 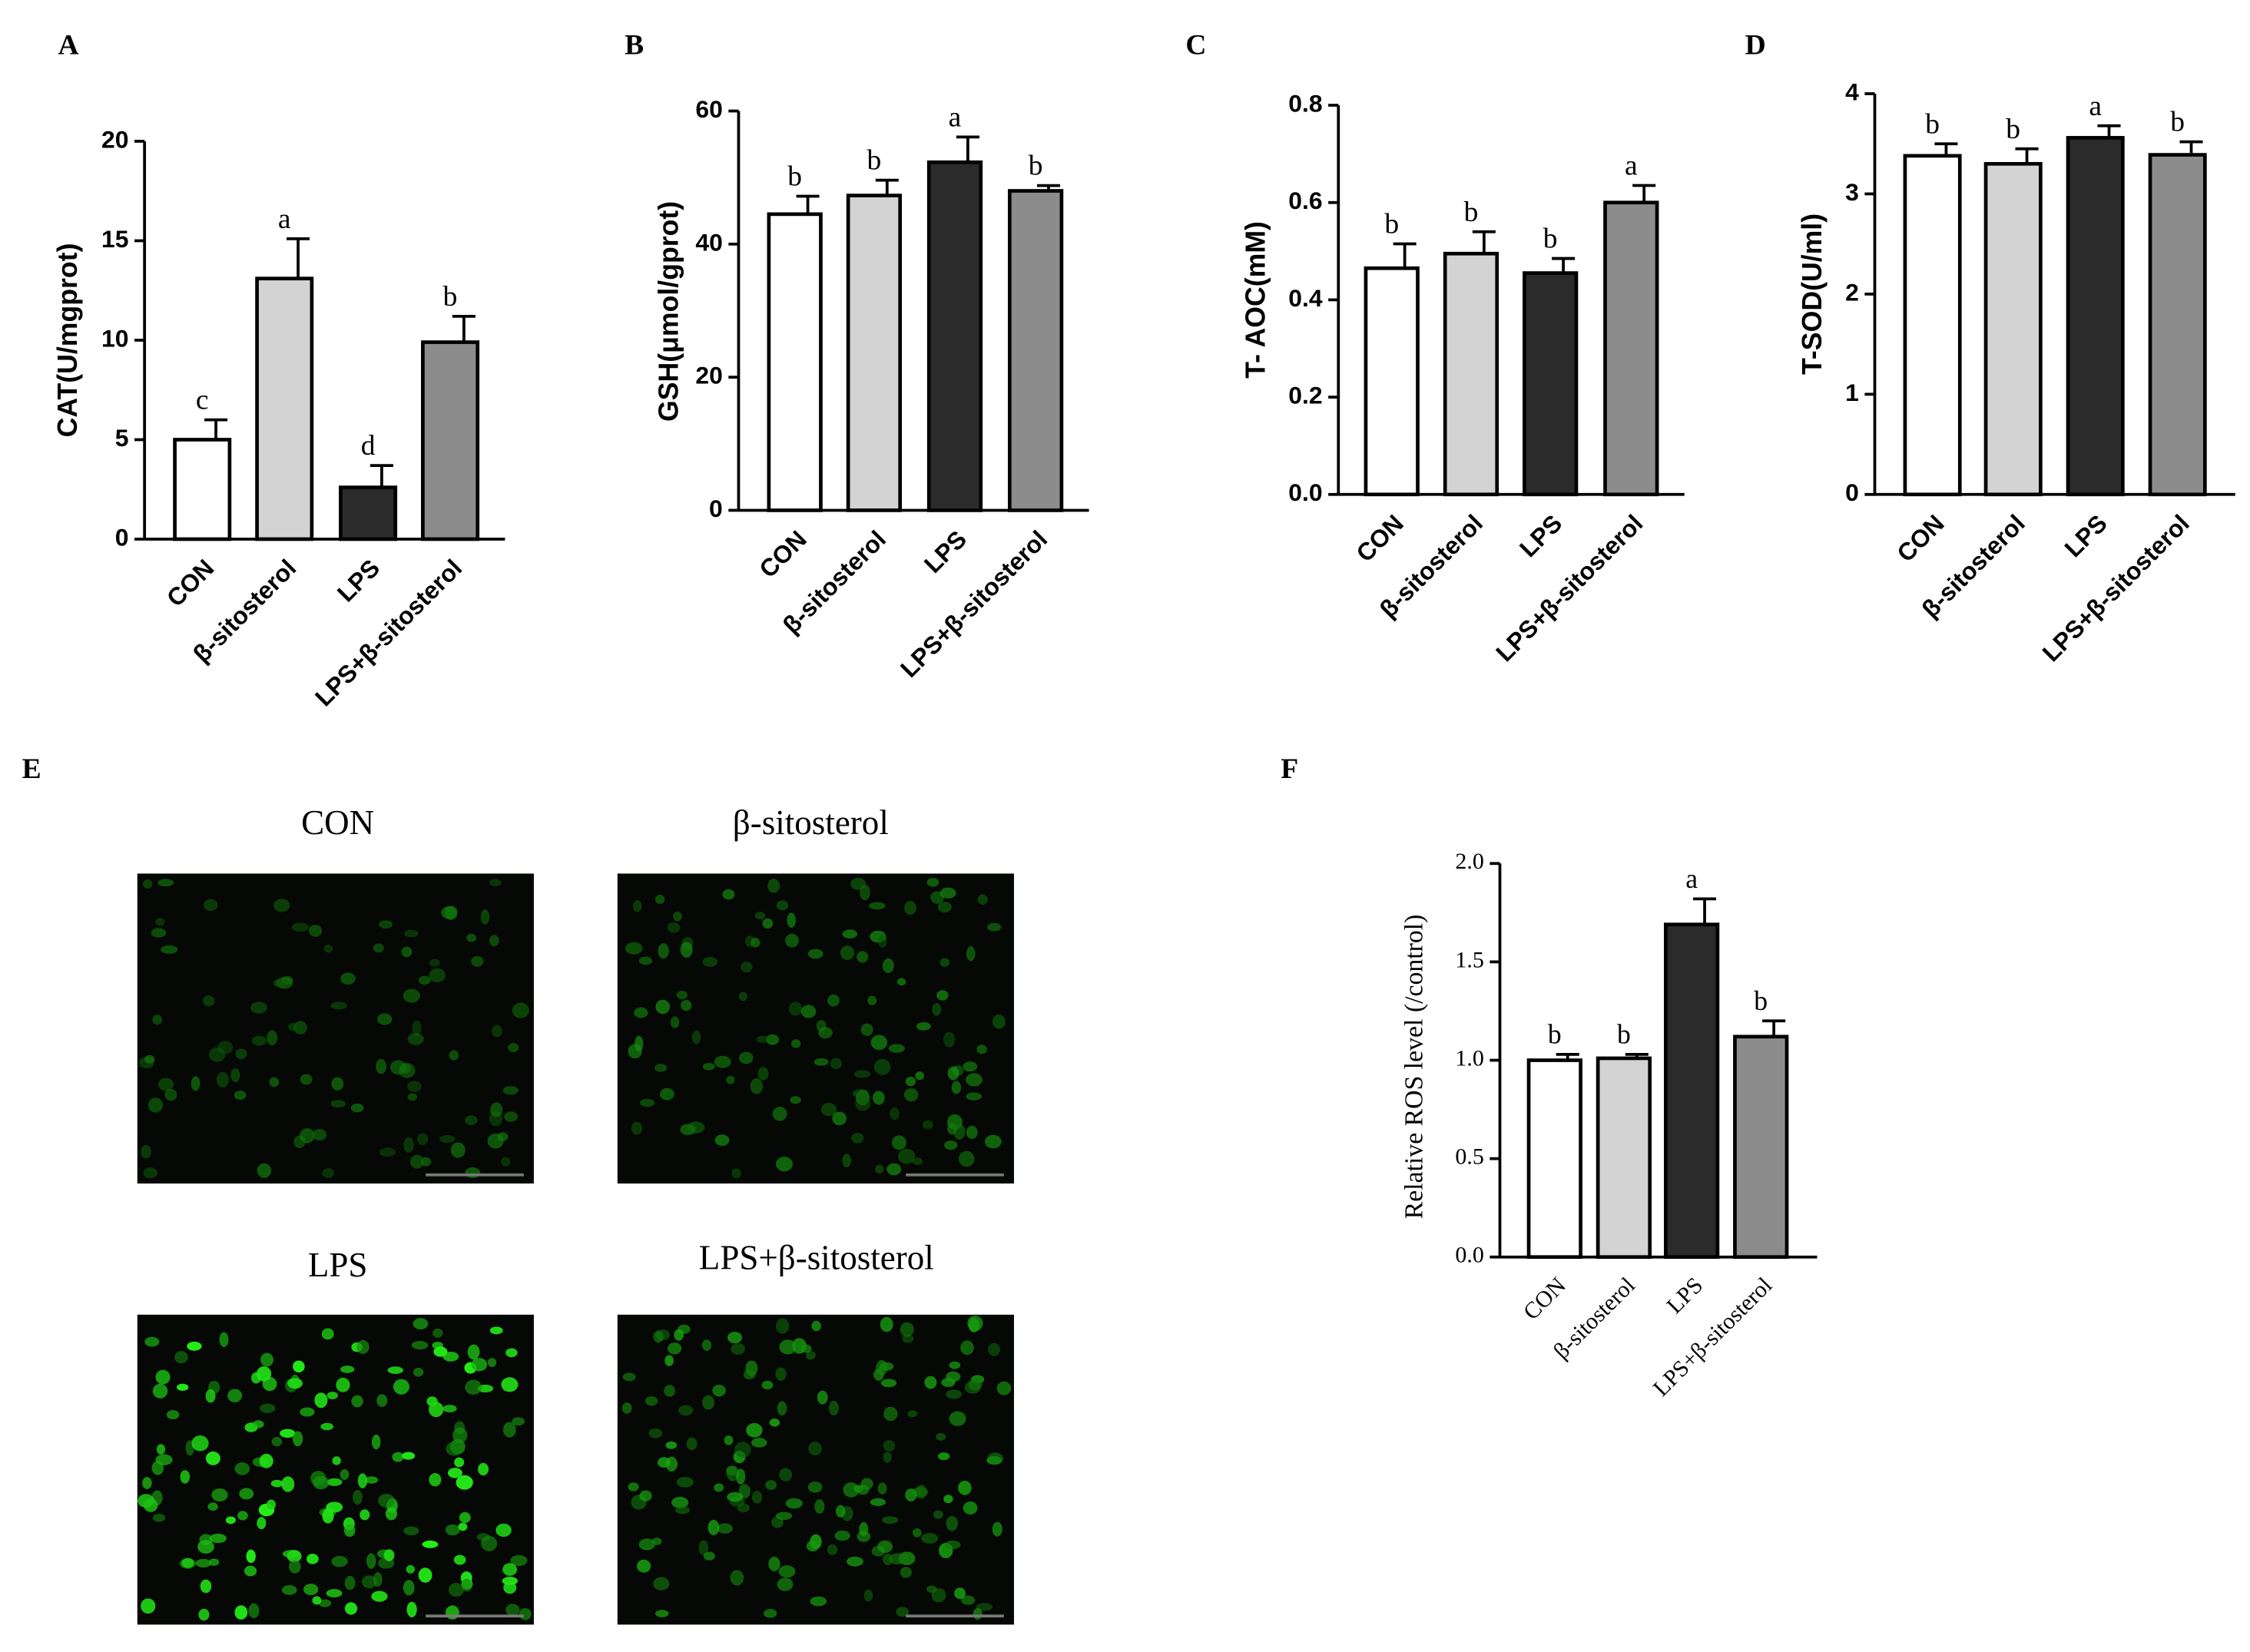 What do you see at coordinates (811, 823) in the screenshot?
I see `image-title: β-sitosterol` at bounding box center [811, 823].